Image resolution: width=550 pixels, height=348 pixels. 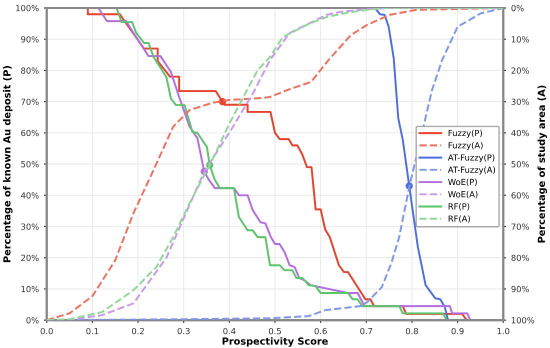 I want to click on y-tick-label: 80%, so click(x=30, y=70).